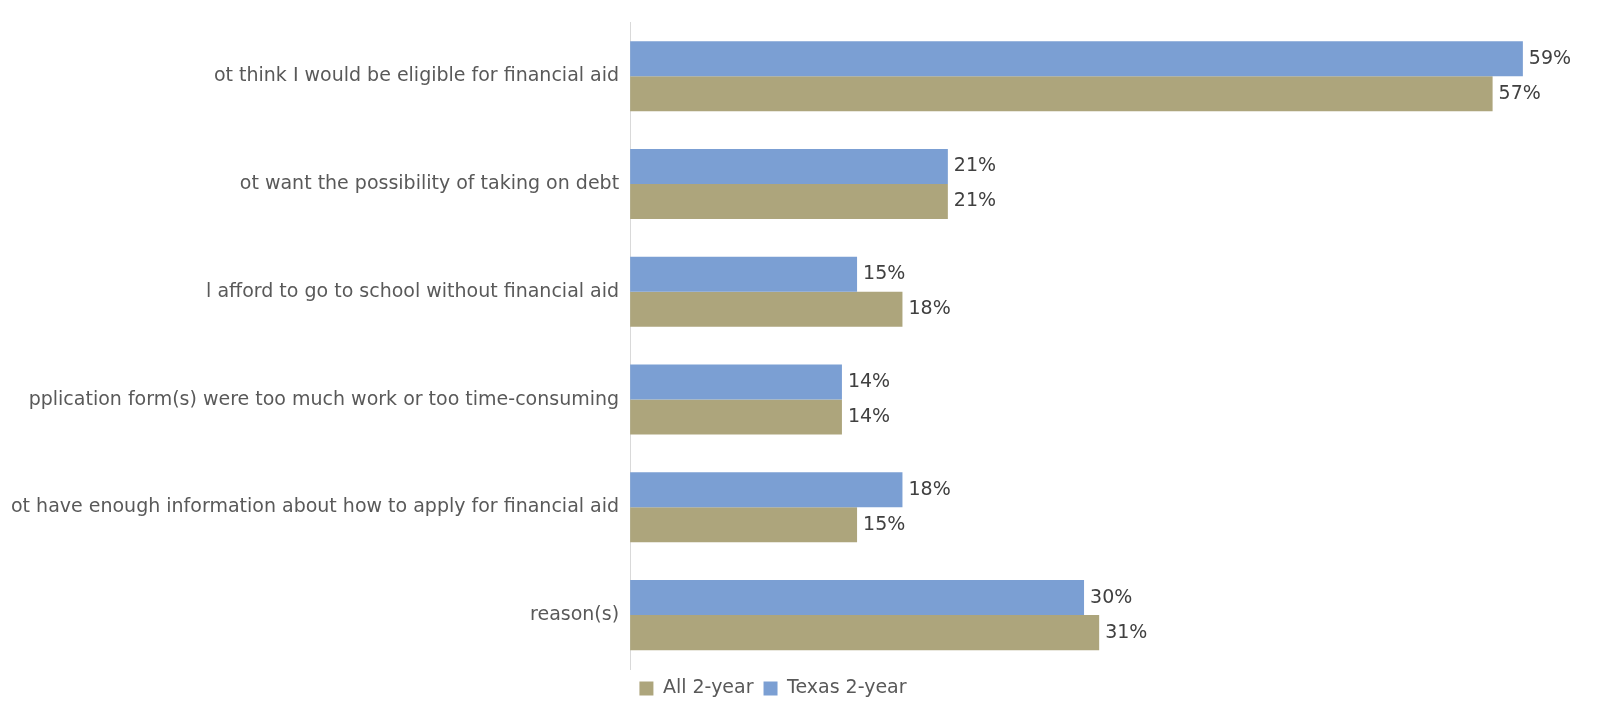  I want to click on y-tick-label: pplication form(s) were too much work or too time-consuming, so click(324, 397).